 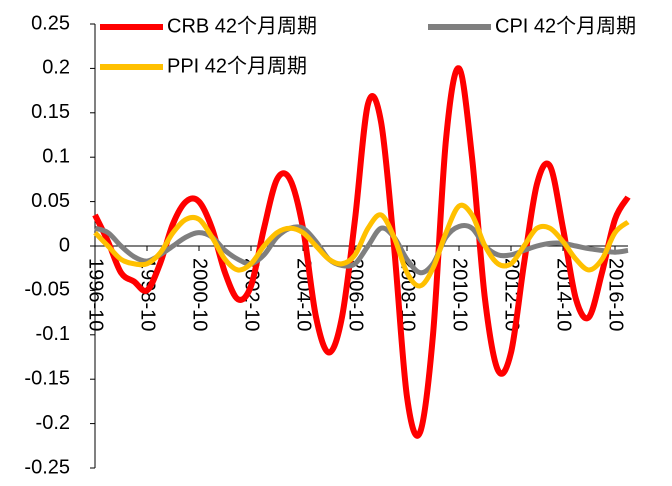 I want to click on y-tick-label: 0, so click(x=64, y=245).